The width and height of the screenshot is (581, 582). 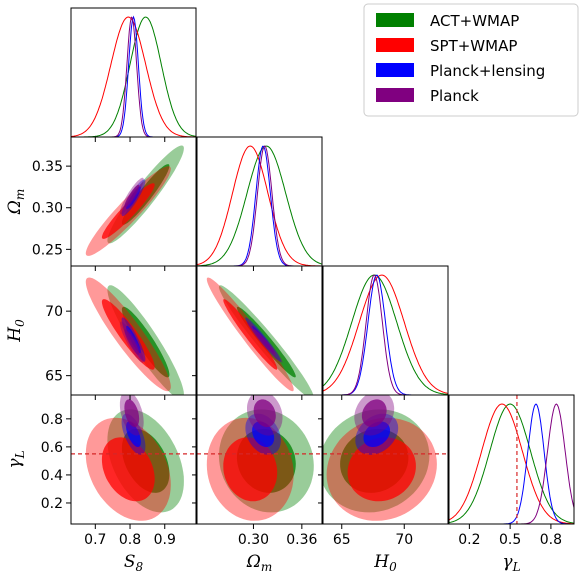 I want to click on y-tick-label: 70, so click(x=54, y=312).